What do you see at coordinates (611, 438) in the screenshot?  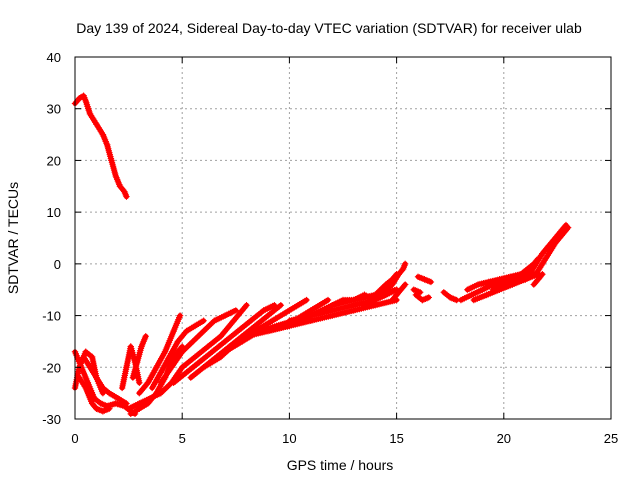 I see `x-tick-label: 25` at bounding box center [611, 438].